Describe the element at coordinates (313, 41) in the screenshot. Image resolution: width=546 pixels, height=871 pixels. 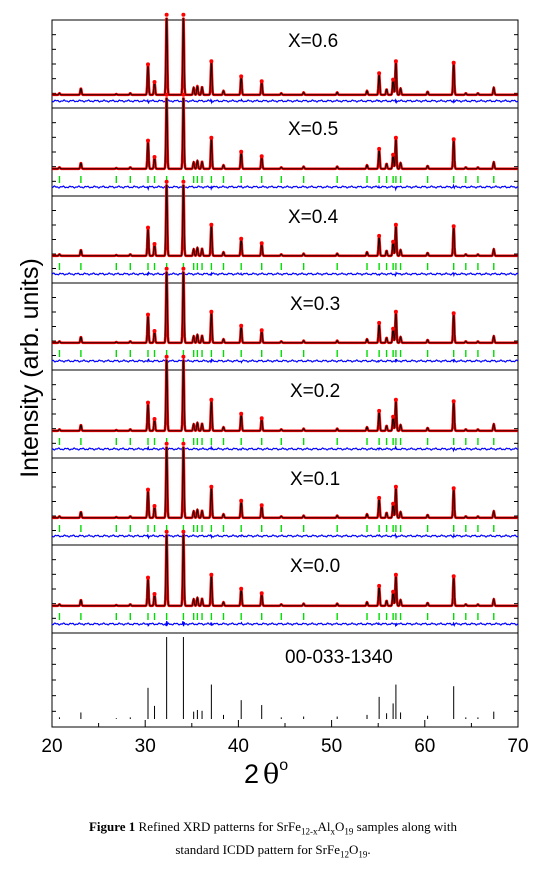
I see `panel-label: X=0.6` at that location.